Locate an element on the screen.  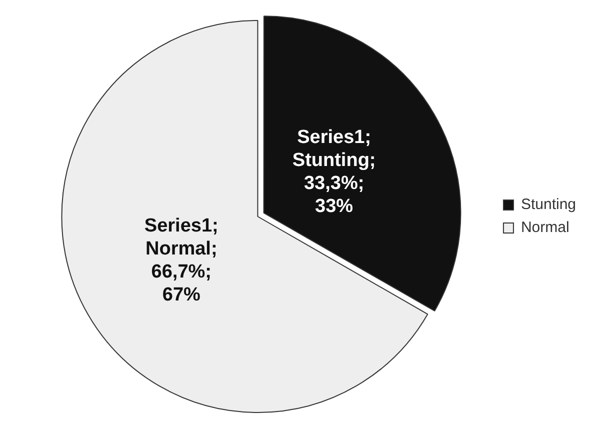
legend-label: Normal is located at coordinates (545, 227).